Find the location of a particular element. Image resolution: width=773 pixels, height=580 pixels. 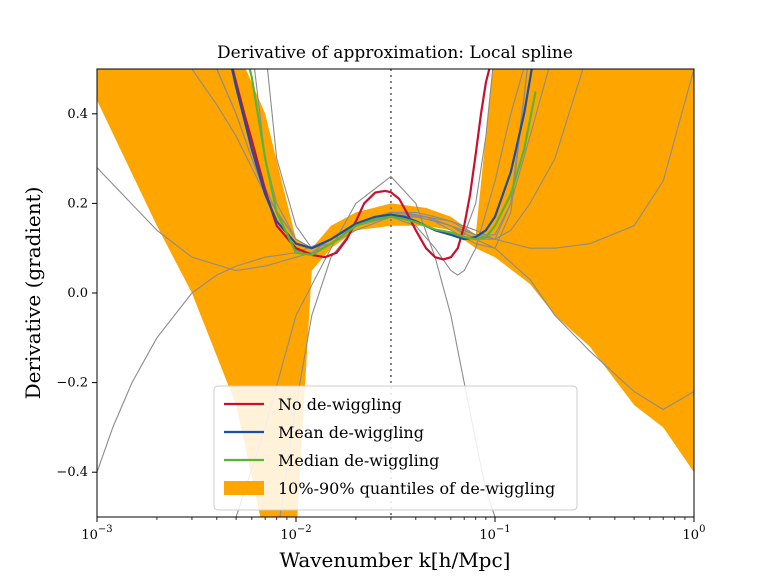

median-dewiggling-line is located at coordinates (392, 162).